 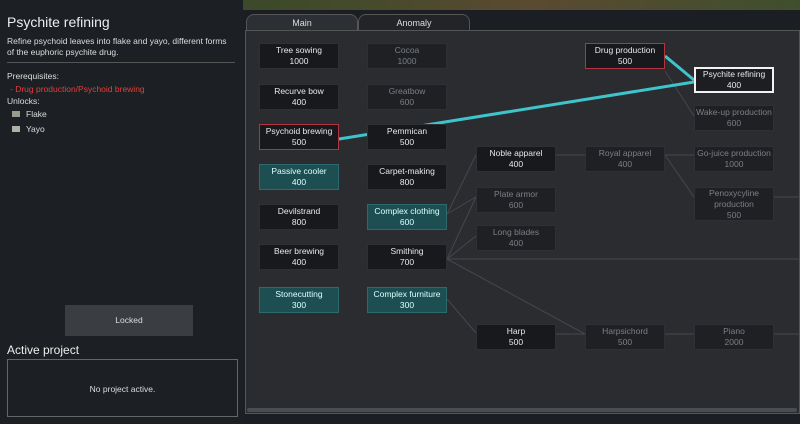 What do you see at coordinates (407, 50) in the screenshot?
I see `node-label: Cocoa` at bounding box center [407, 50].